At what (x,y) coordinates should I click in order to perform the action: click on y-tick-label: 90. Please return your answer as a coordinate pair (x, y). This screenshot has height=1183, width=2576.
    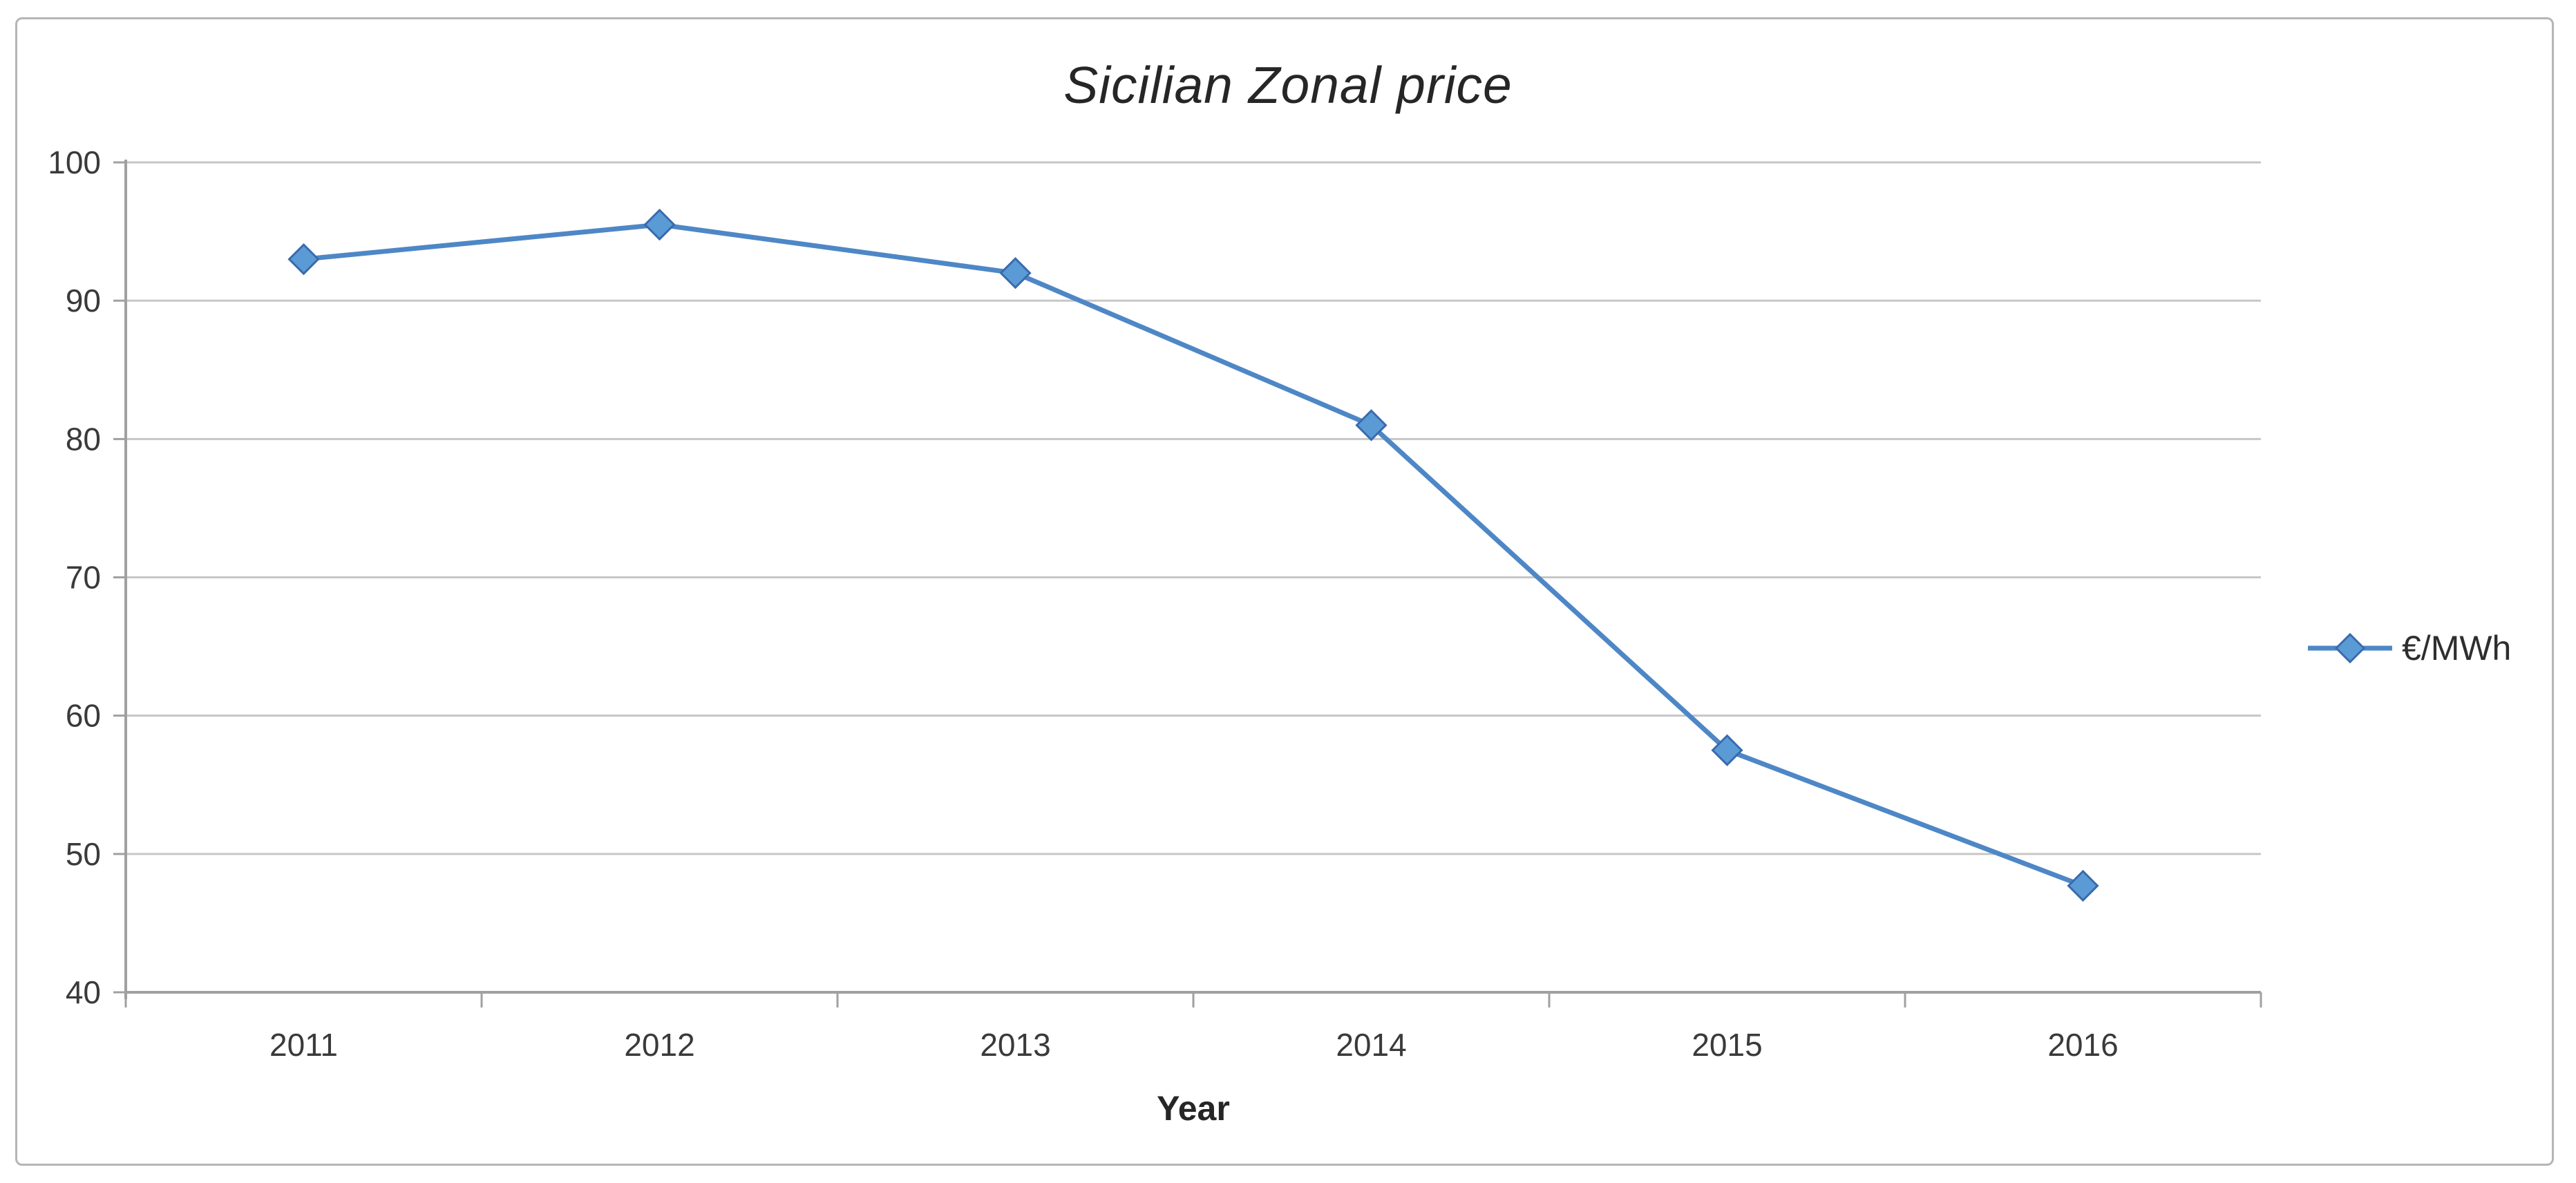
    Looking at the image, I should click on (83, 301).